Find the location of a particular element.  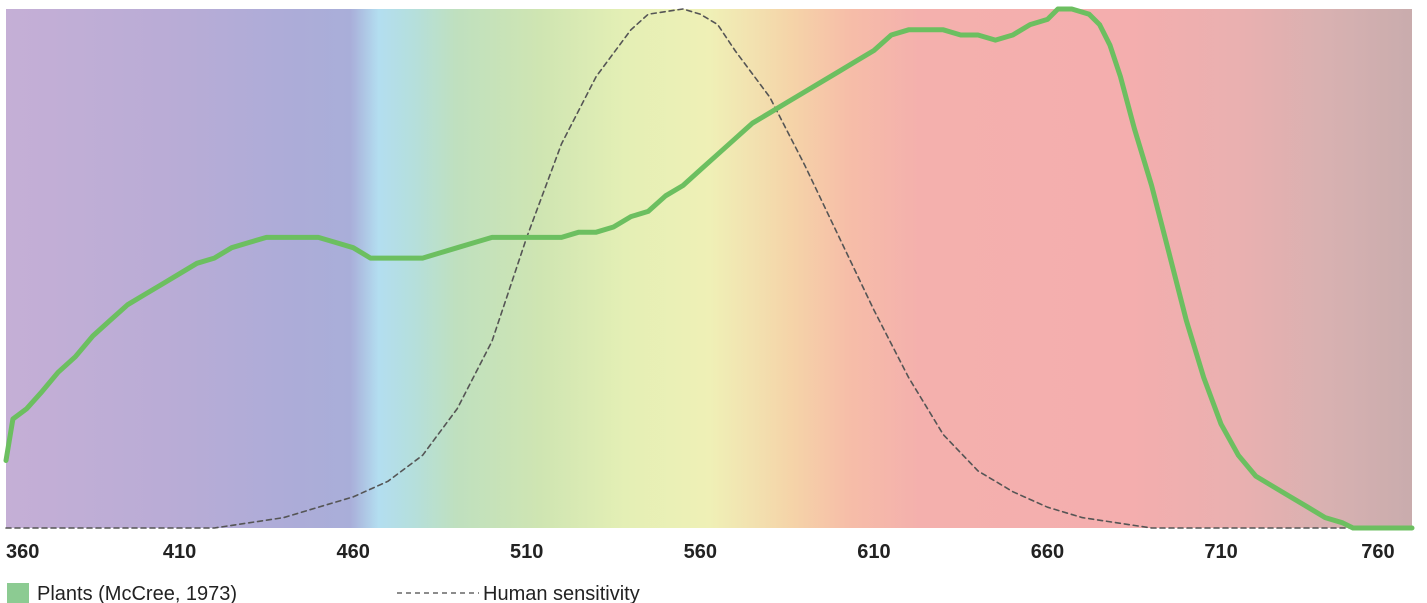

x-tick-label: 710 is located at coordinates (1220, 552).